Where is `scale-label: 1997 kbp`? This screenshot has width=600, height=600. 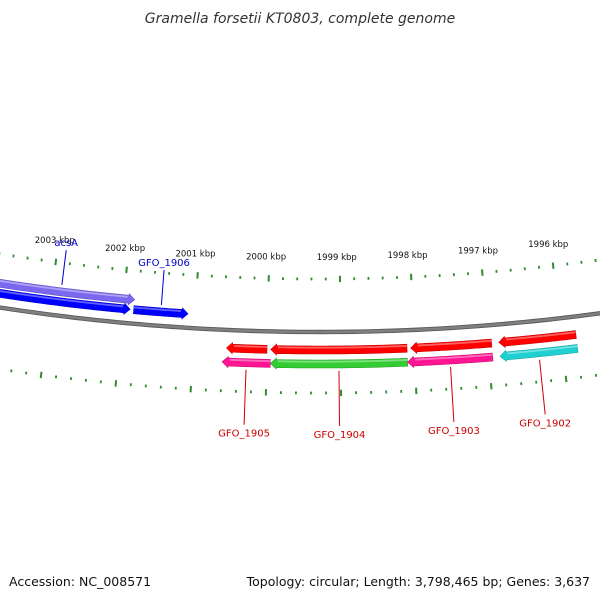 scale-label: 1997 kbp is located at coordinates (478, 252).